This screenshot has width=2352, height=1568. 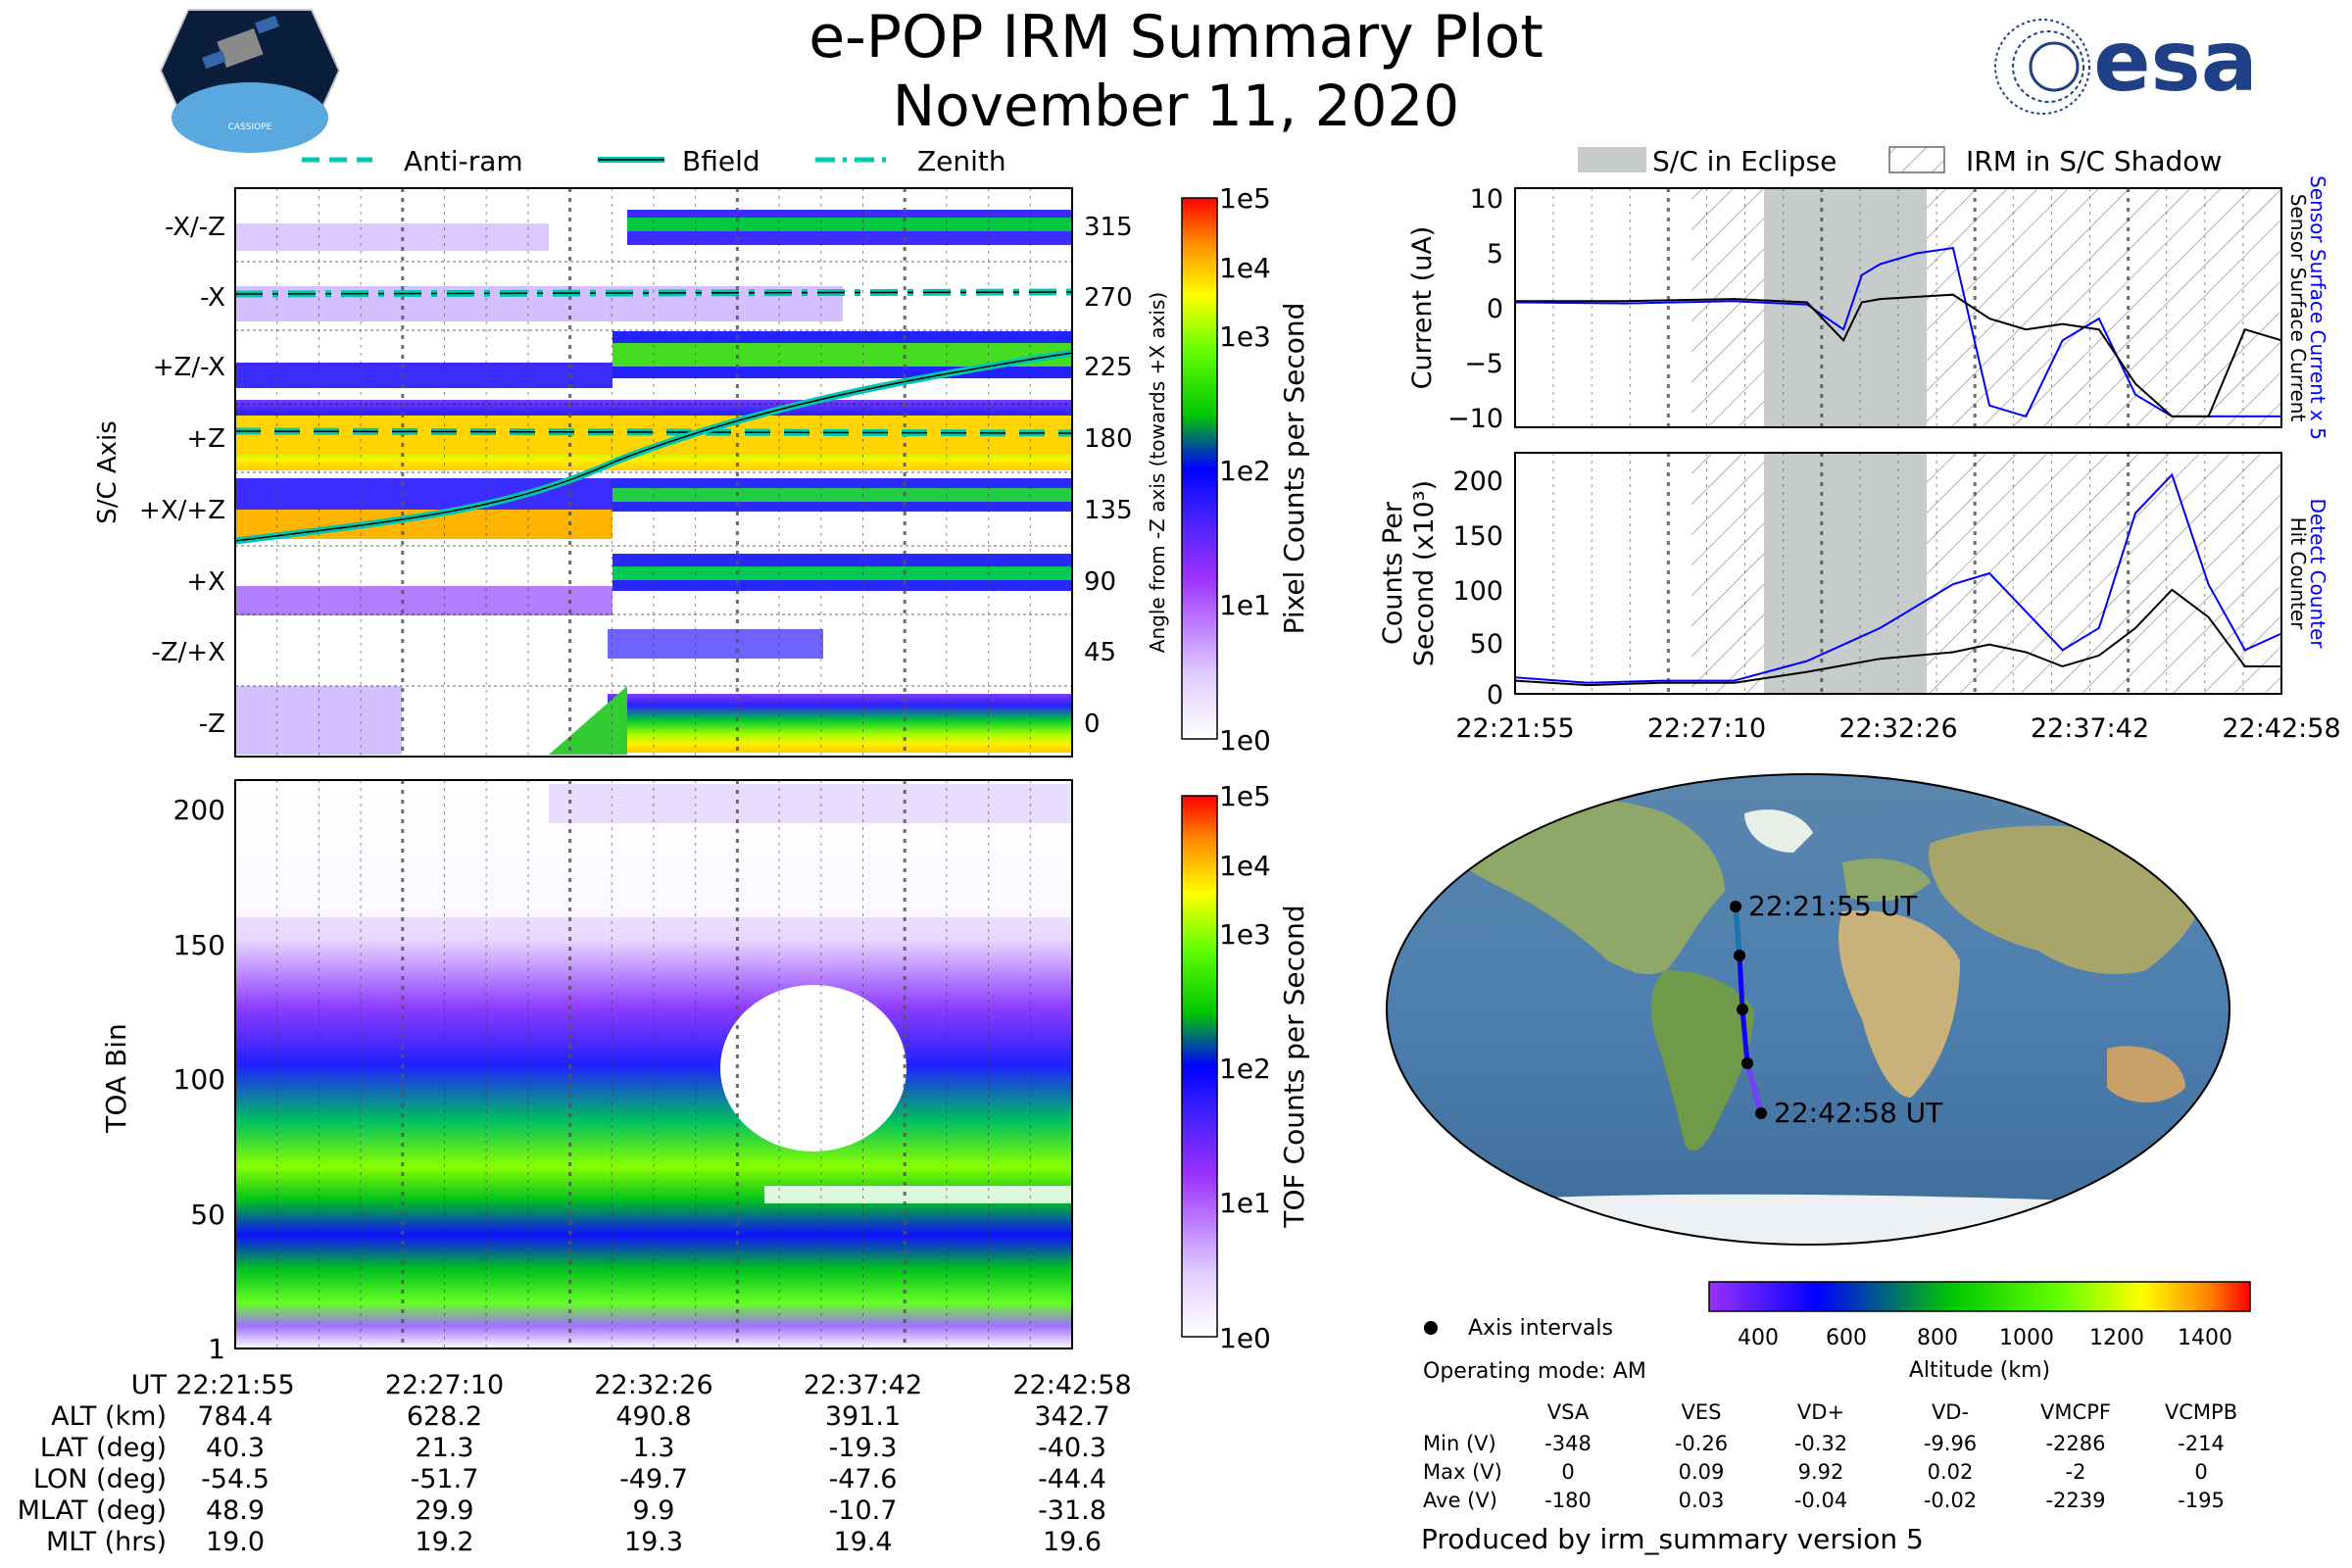 I want to click on ephemeris-cell: 48.9, so click(x=235, y=1510).